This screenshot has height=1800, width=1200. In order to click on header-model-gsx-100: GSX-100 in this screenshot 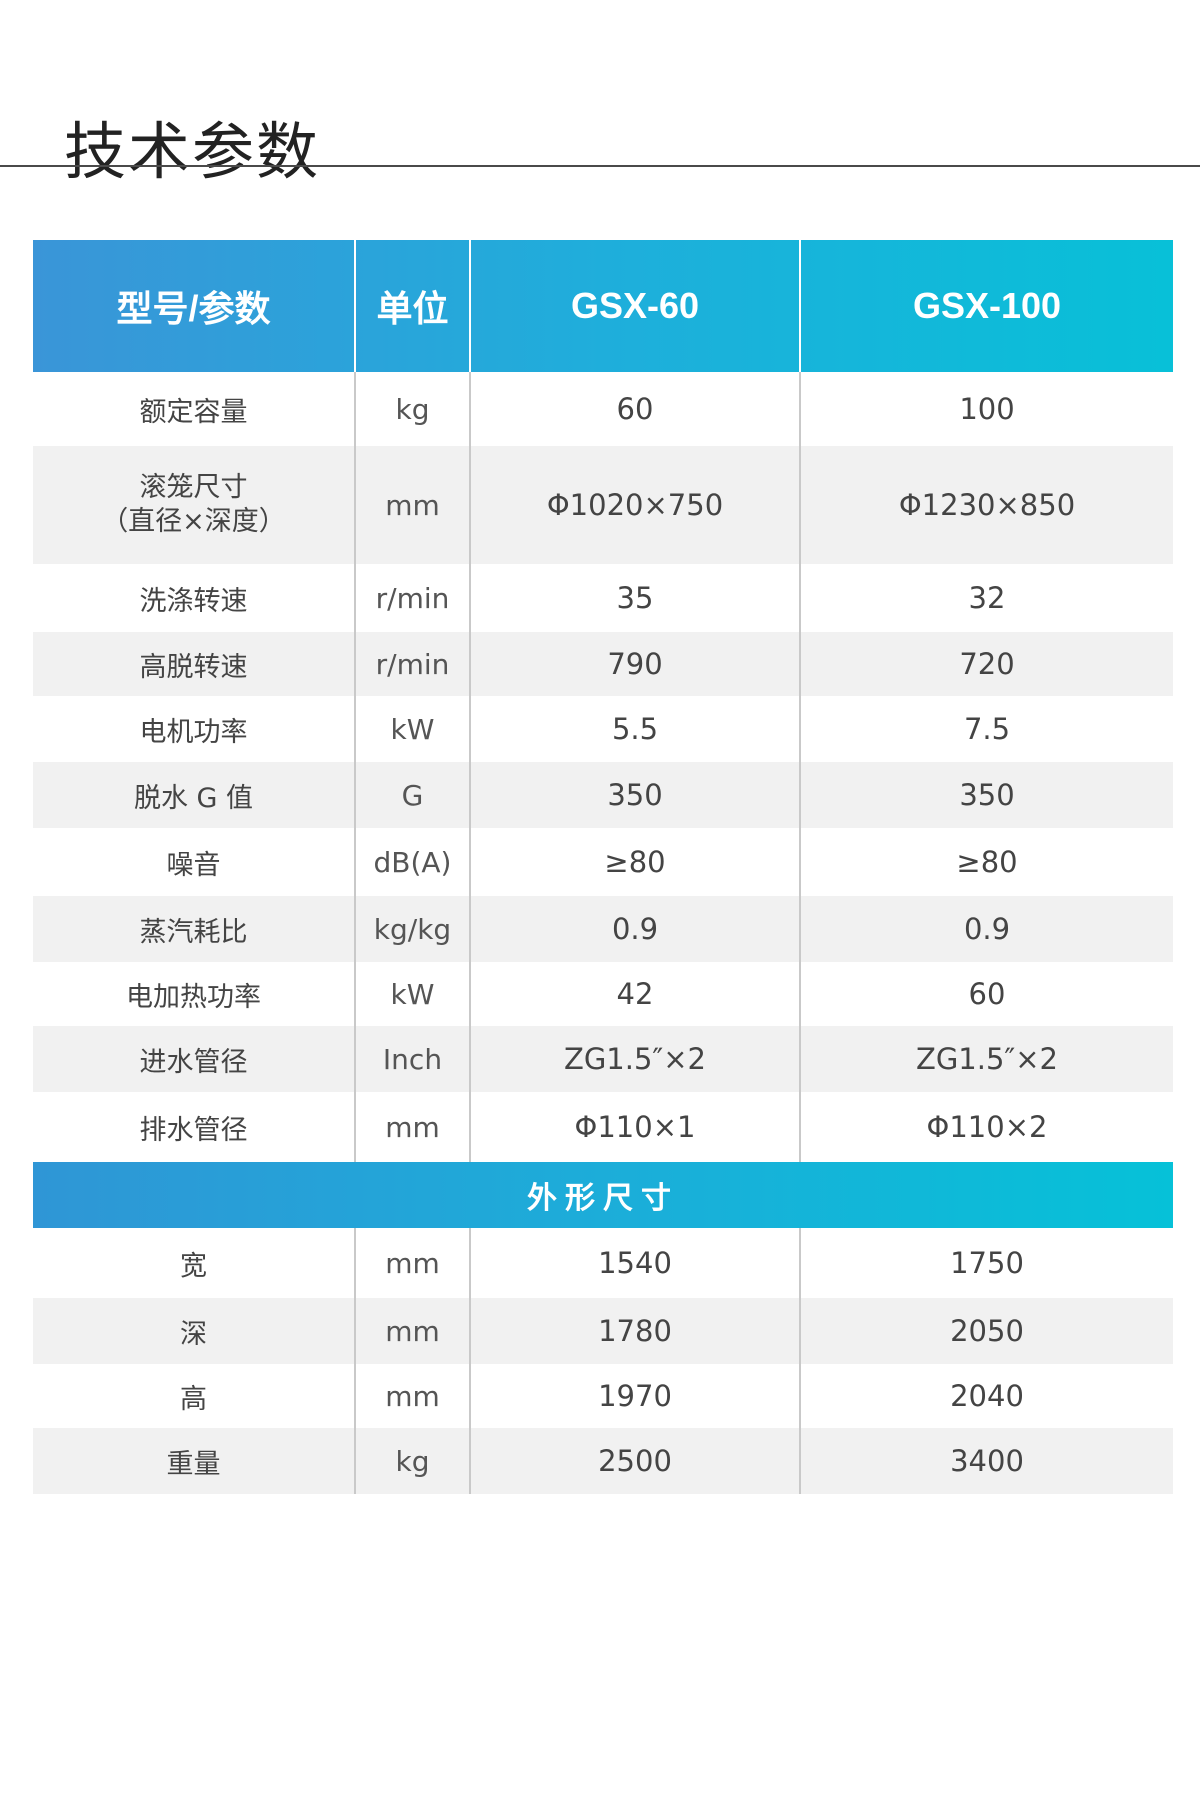, I will do `click(987, 305)`.